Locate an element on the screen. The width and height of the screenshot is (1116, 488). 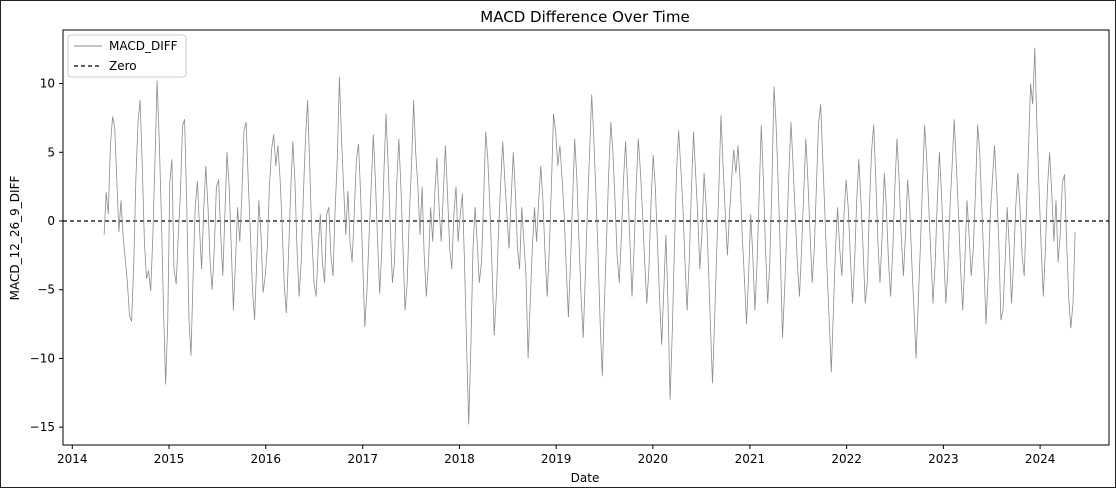
y-tick-label: −10 is located at coordinates (42, 358).